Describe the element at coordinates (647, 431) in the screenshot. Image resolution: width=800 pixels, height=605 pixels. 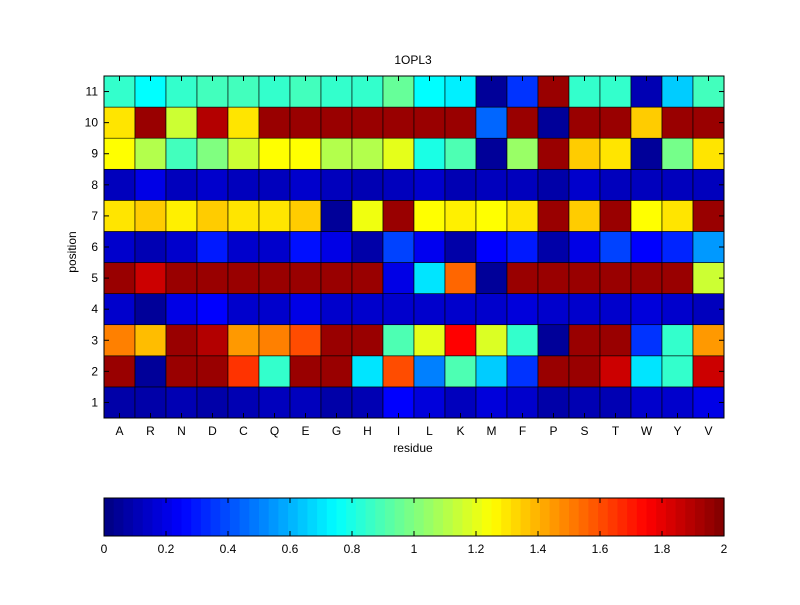
I see `x-tick-label: W` at that location.